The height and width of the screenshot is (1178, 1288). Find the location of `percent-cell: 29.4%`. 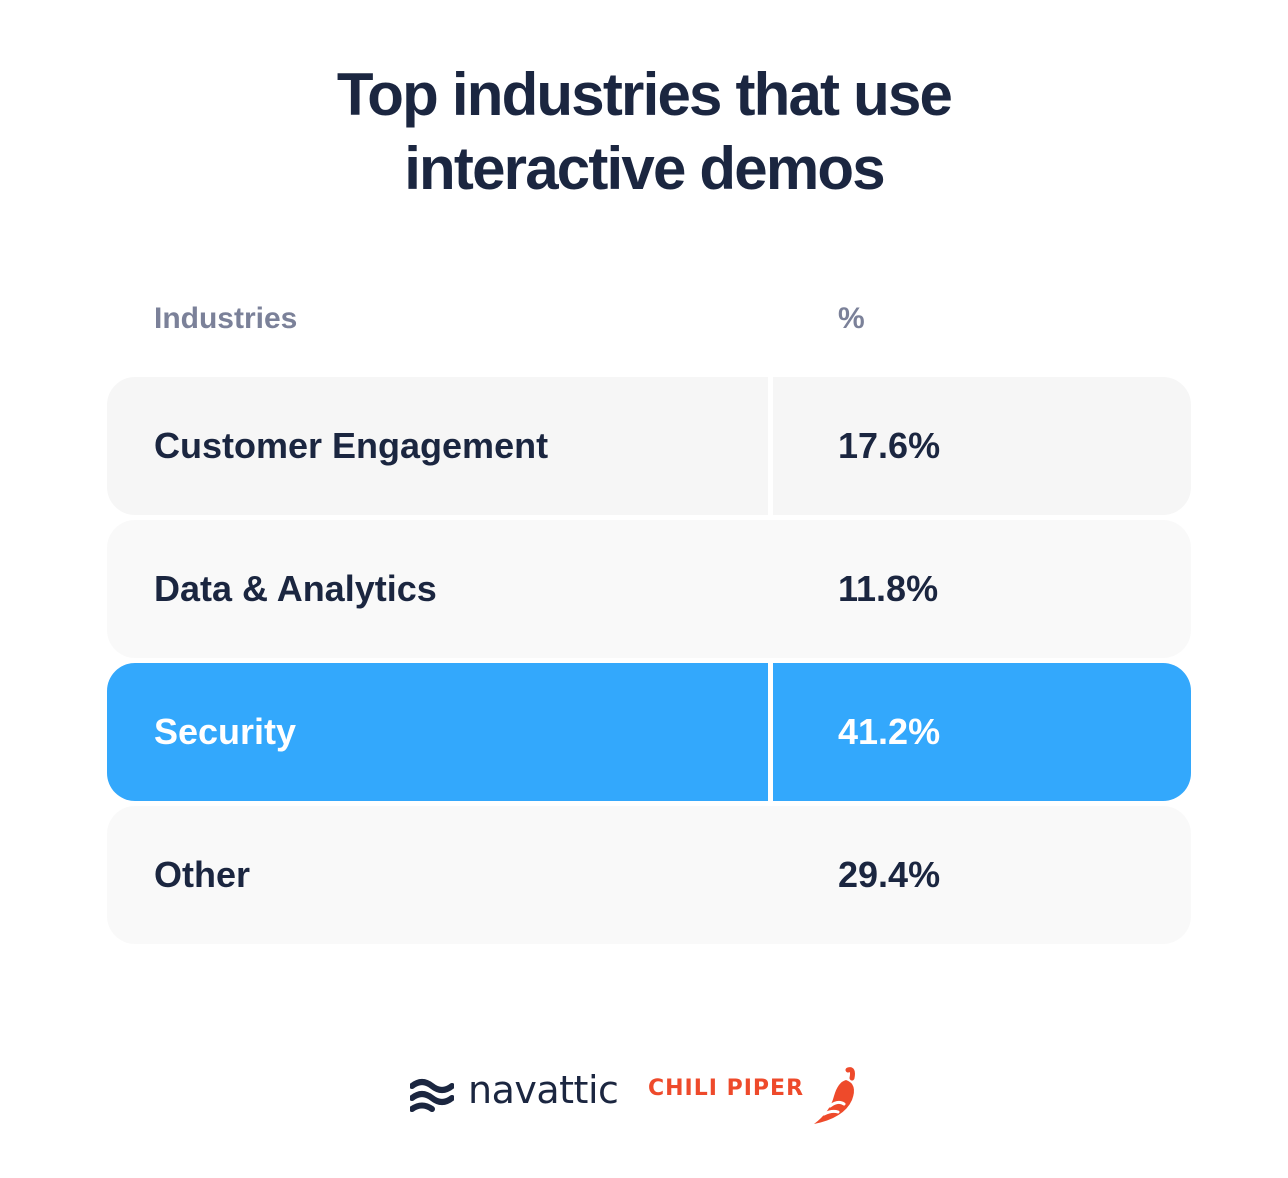

percent-cell: 29.4% is located at coordinates (889, 874).